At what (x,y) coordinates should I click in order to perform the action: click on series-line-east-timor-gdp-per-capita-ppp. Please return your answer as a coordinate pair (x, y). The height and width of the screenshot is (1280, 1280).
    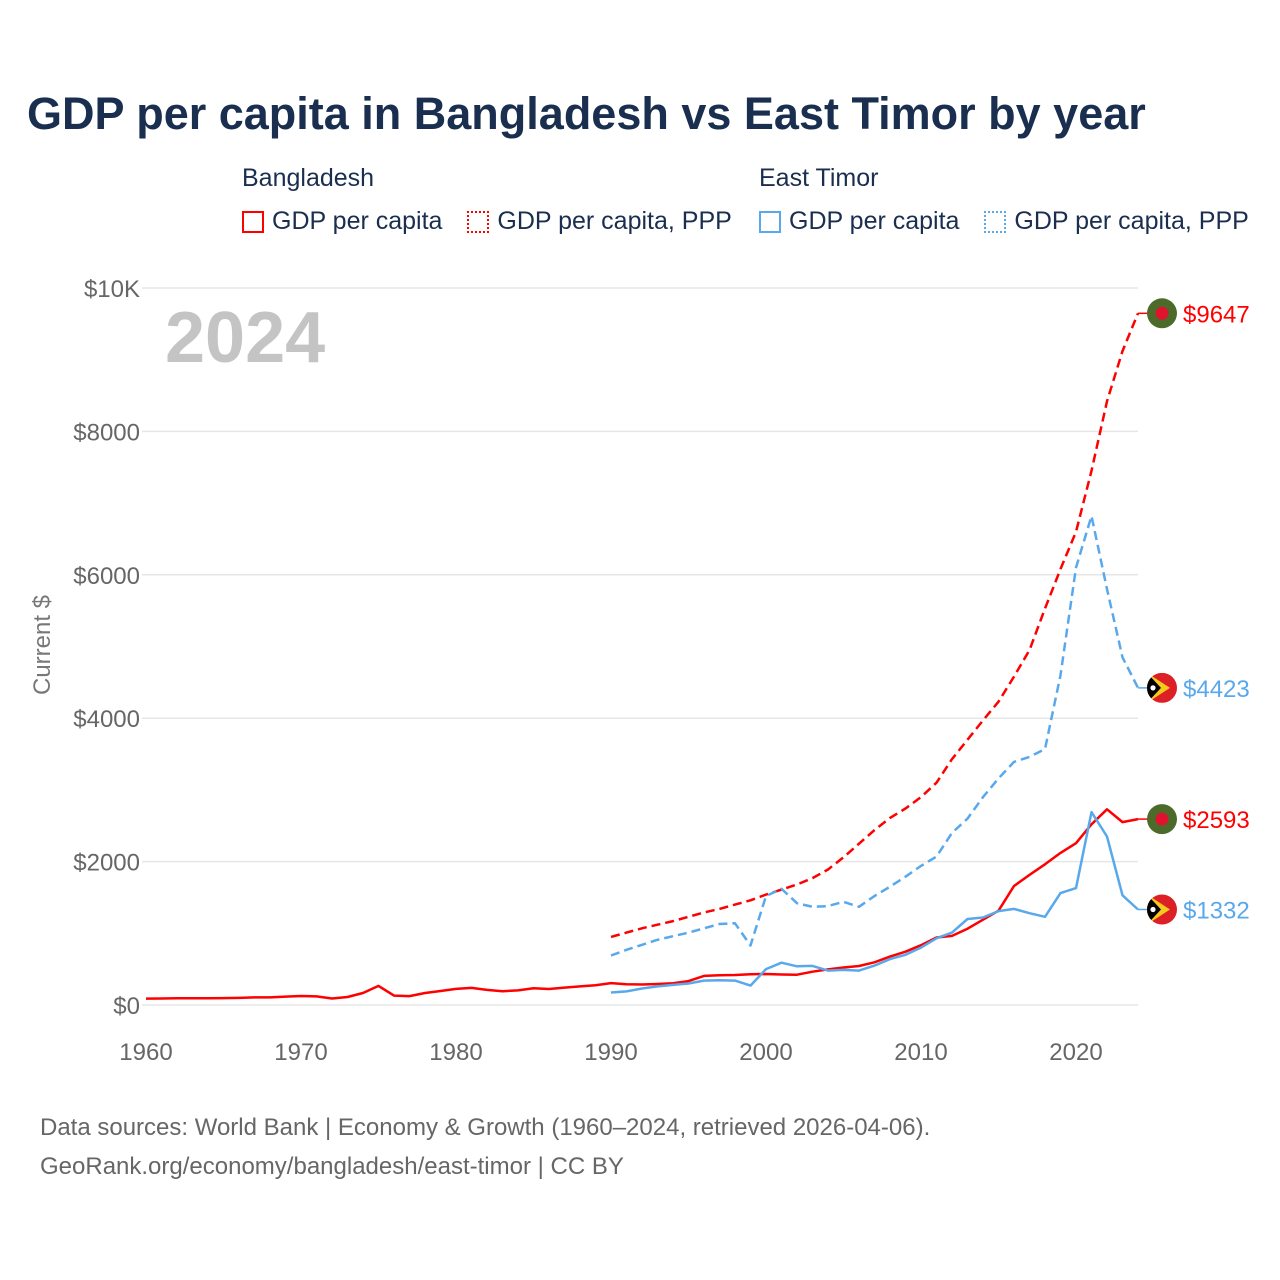
    Looking at the image, I should click on (875, 735).